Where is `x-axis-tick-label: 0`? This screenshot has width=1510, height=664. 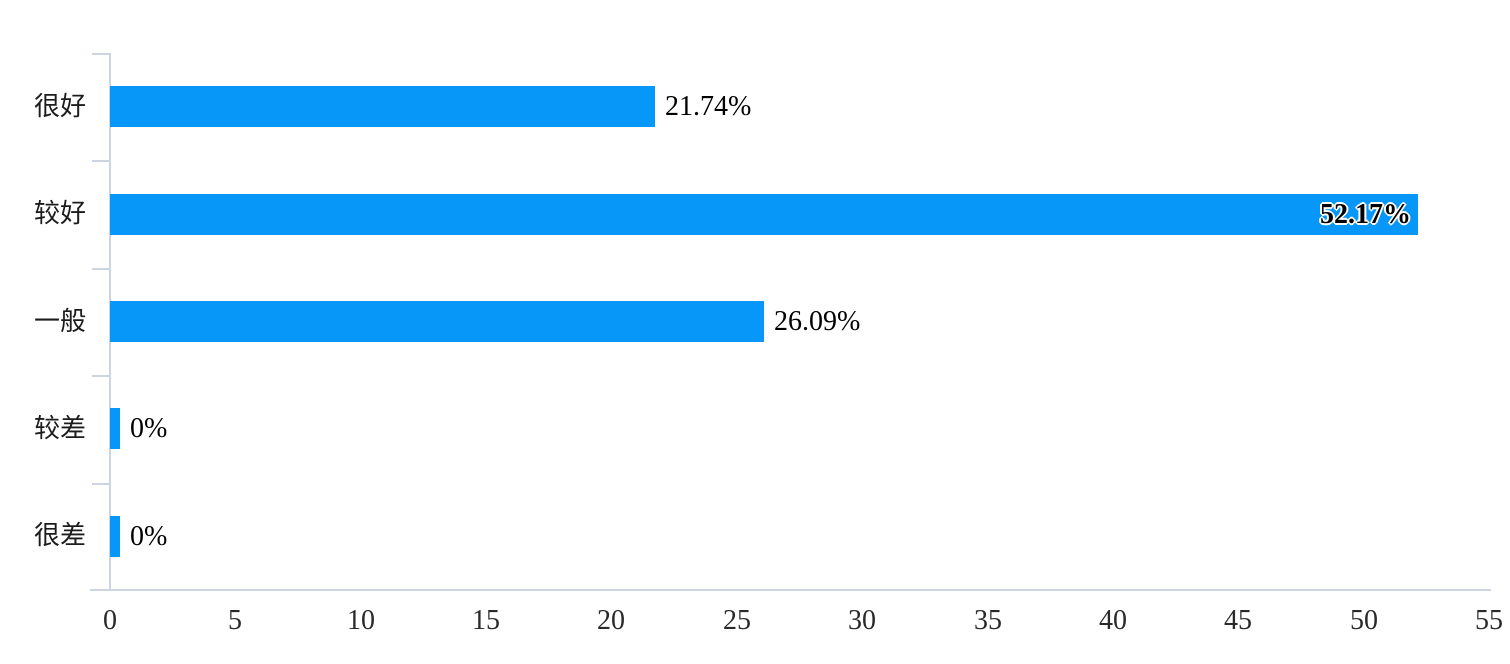
x-axis-tick-label: 0 is located at coordinates (110, 620).